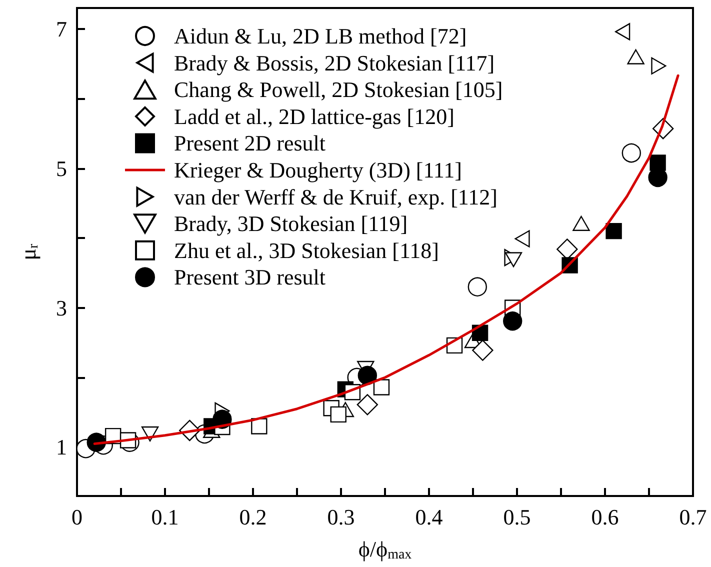  Describe the element at coordinates (429, 517) in the screenshot. I see `x-tick-label: 0.4` at that location.